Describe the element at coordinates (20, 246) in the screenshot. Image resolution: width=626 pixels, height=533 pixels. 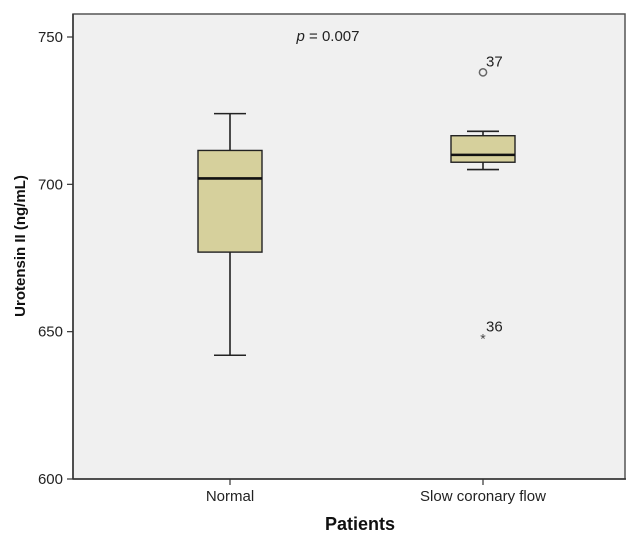
I see `y-axis-title: Urotensin II (ng/mL)` at that location.